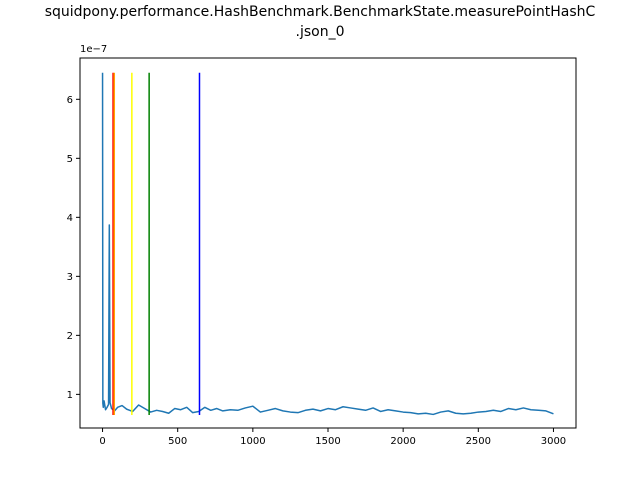 This screenshot has width=640, height=480. What do you see at coordinates (252, 441) in the screenshot?
I see `x-tick-label: 1000` at bounding box center [252, 441].